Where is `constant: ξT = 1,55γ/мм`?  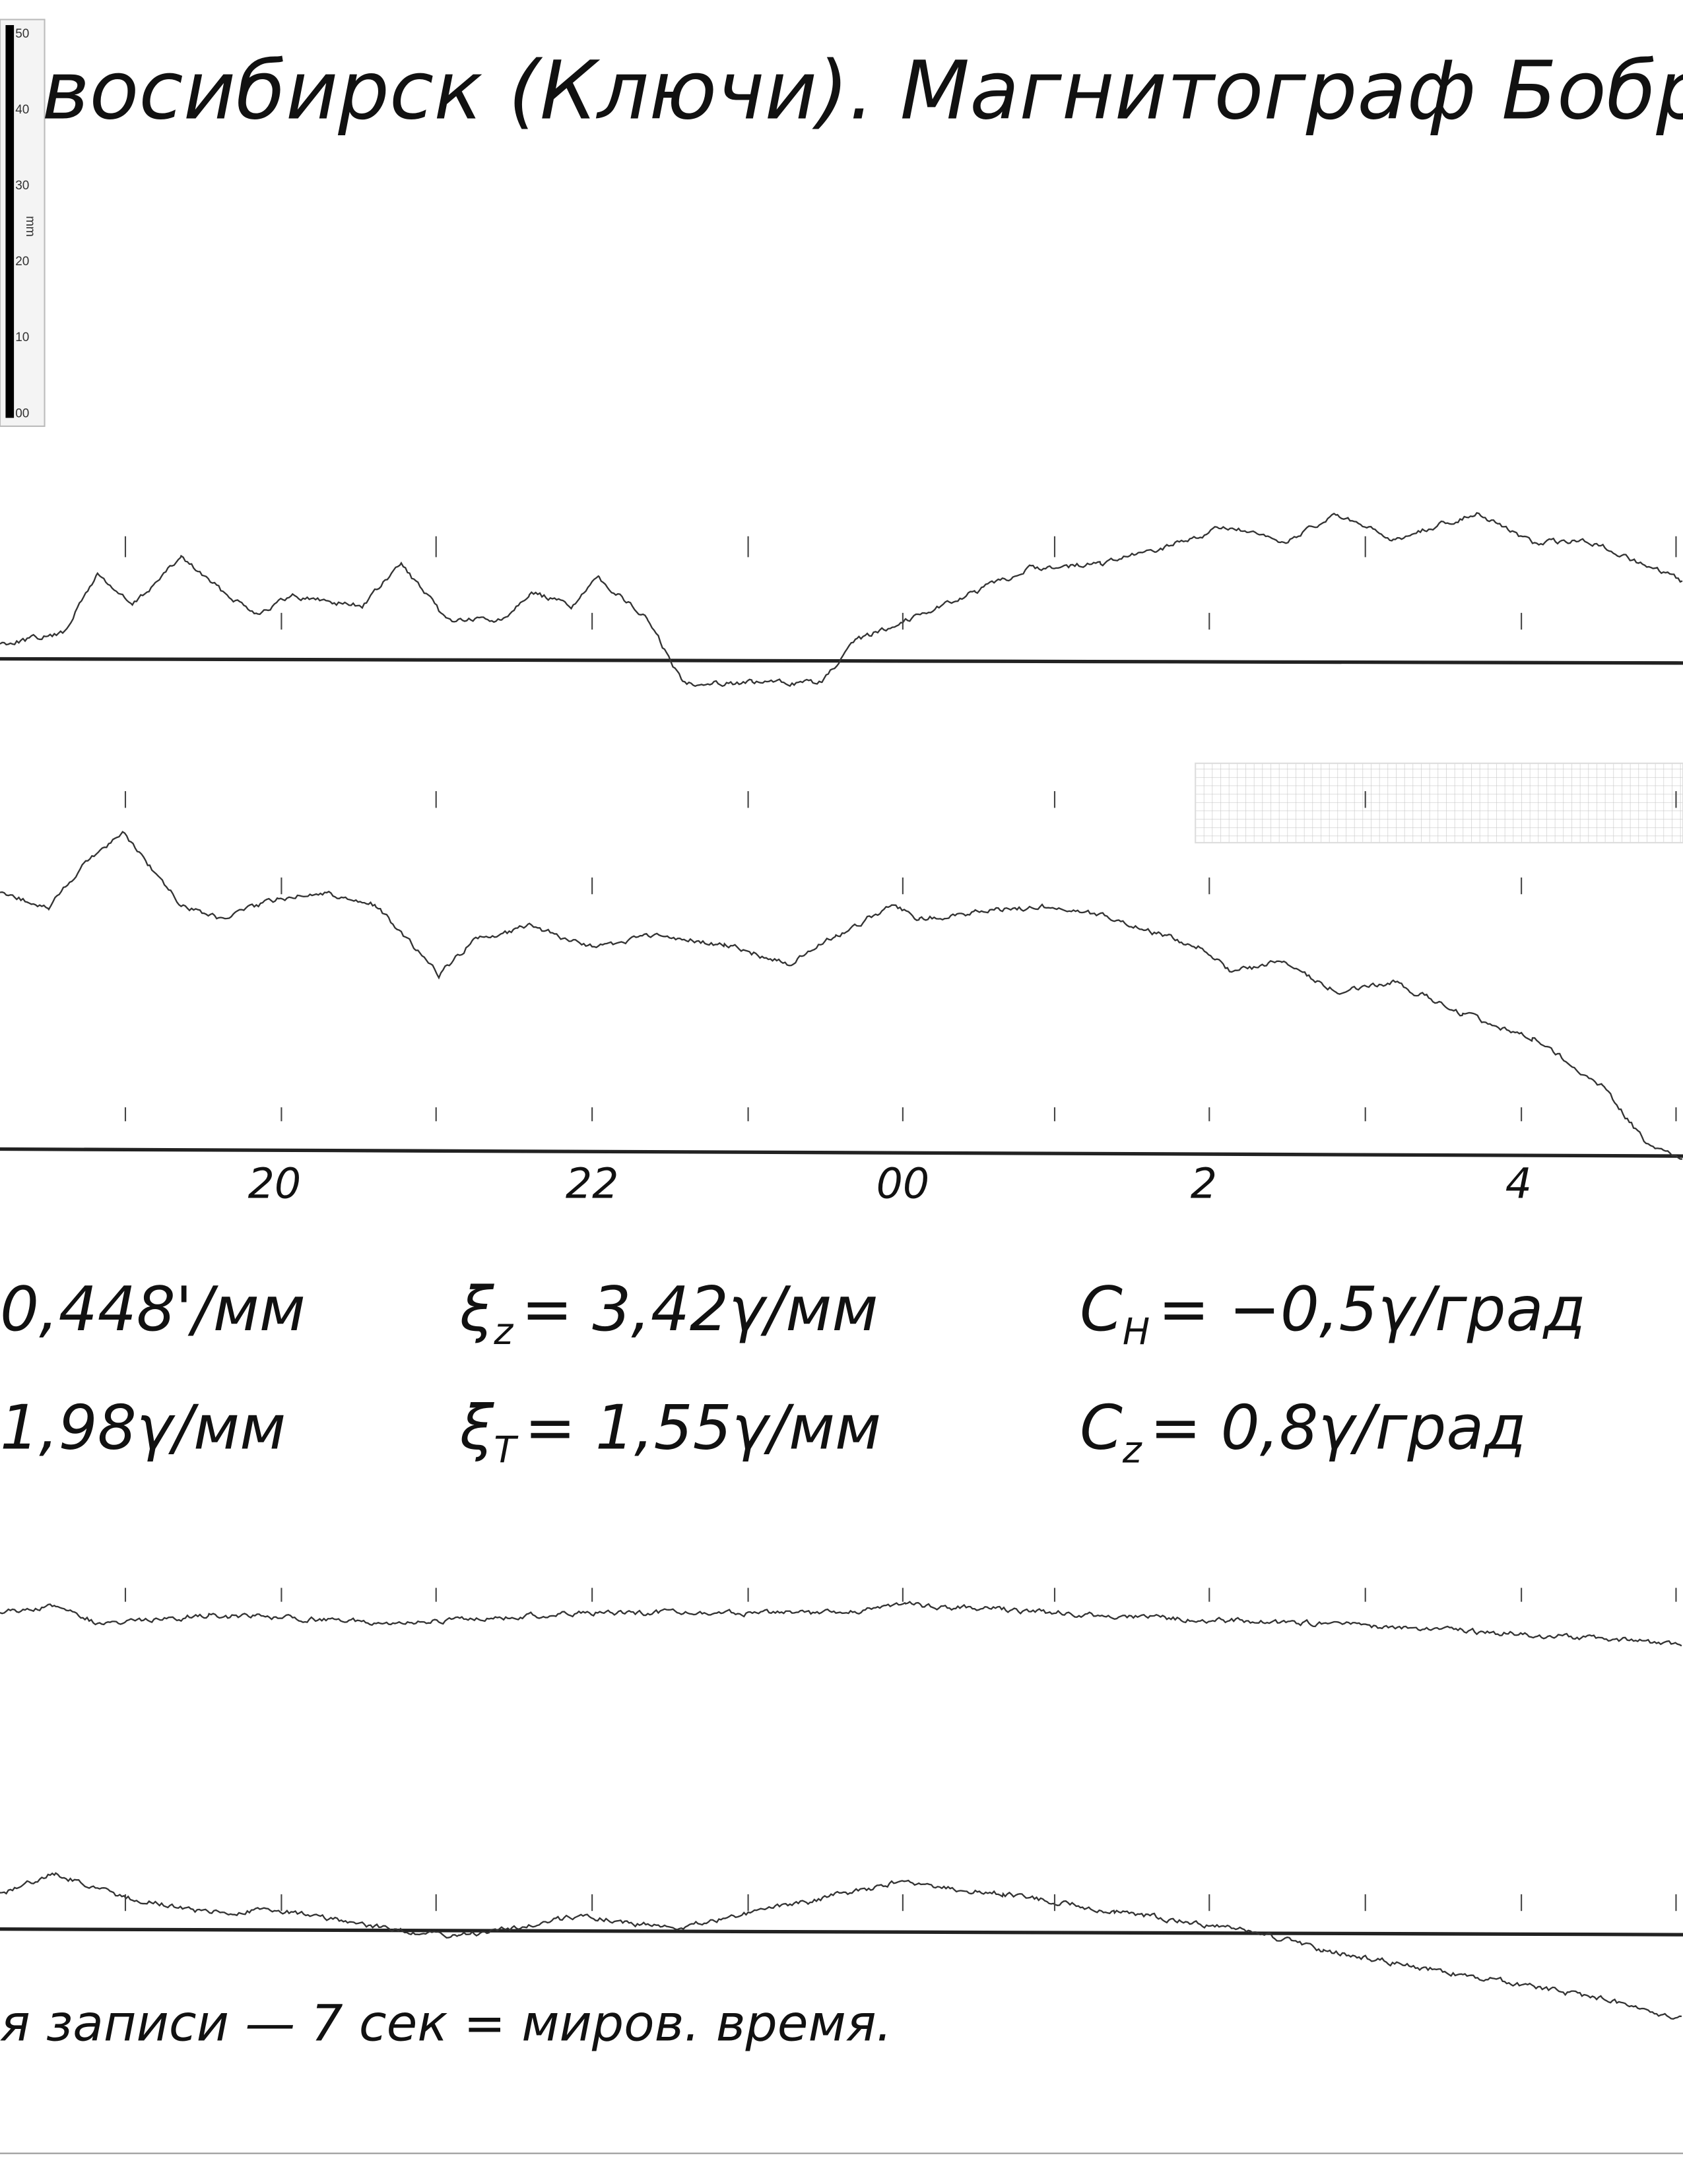 constant: ξT = 1,55γ/мм is located at coordinates (670, 1431).